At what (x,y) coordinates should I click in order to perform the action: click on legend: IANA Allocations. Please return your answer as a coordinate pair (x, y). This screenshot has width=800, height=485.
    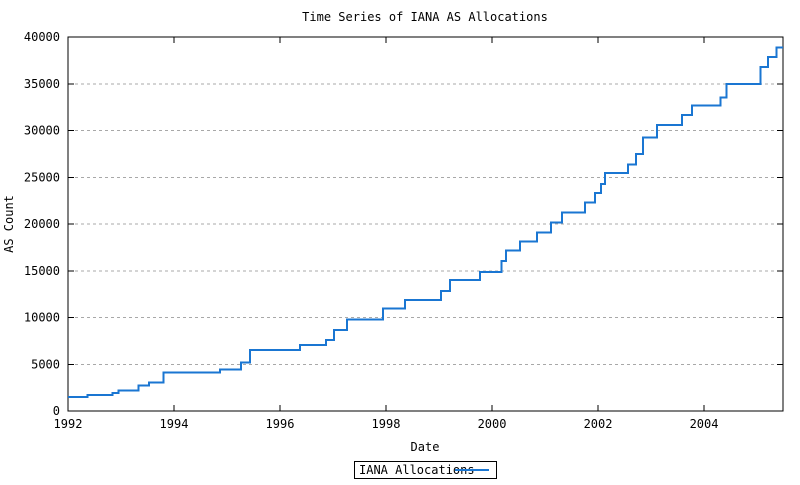
    Looking at the image, I should click on (425, 470).